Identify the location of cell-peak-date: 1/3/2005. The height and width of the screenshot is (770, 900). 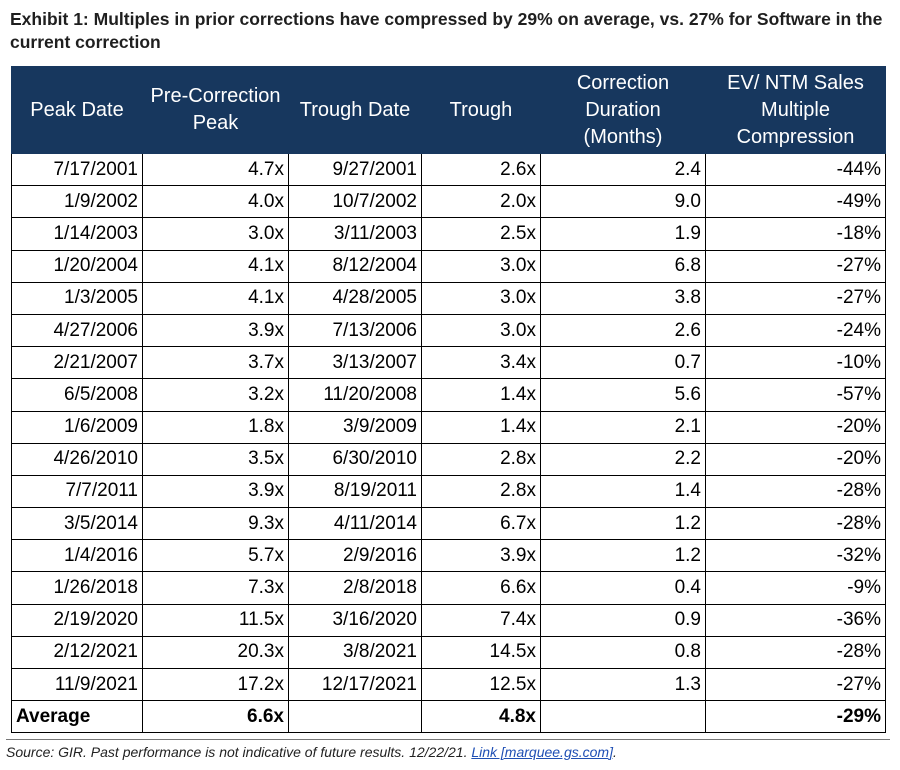
(77, 298).